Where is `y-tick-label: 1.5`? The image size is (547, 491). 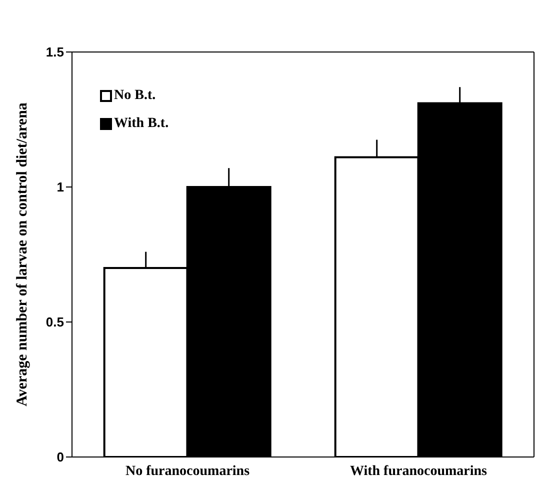 y-tick-label: 1.5 is located at coordinates (55, 52).